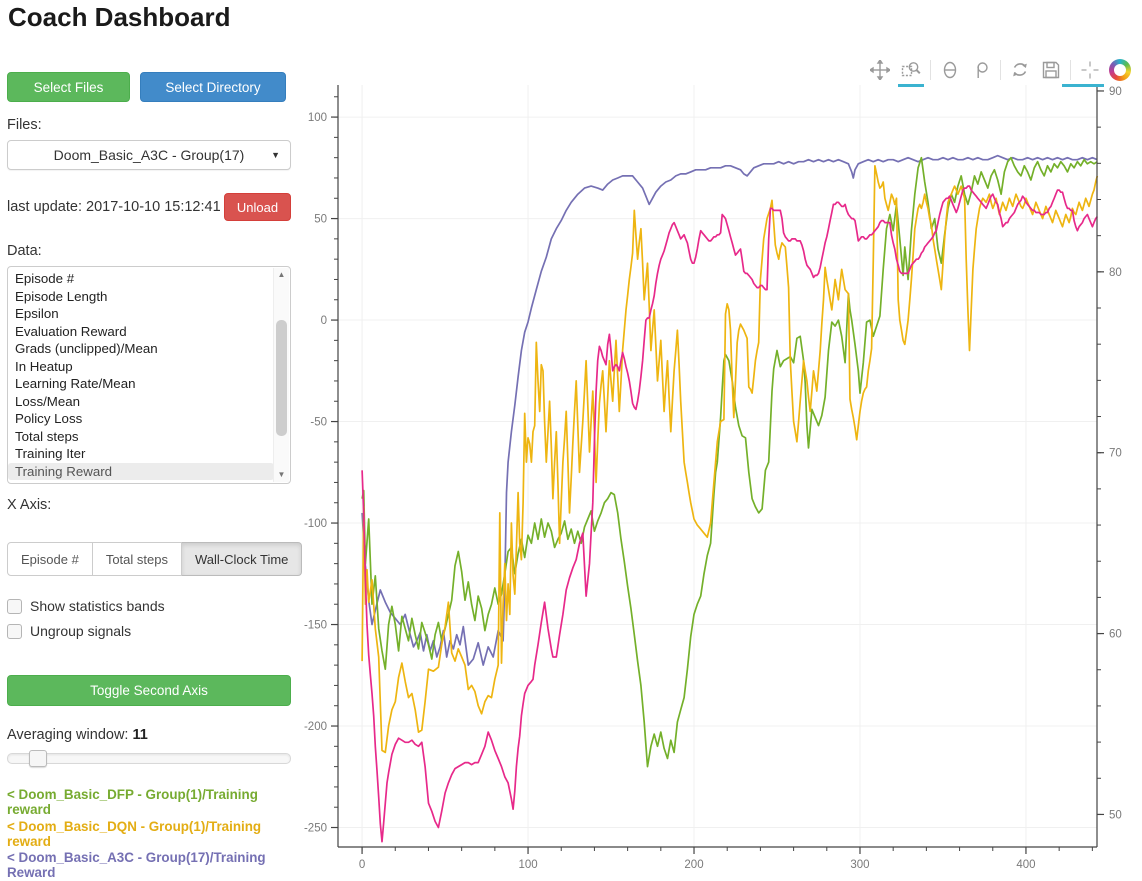  What do you see at coordinates (242, 559) in the screenshot?
I see `x-axis-option-wall-clock-time: Wall-Clock Time` at bounding box center [242, 559].